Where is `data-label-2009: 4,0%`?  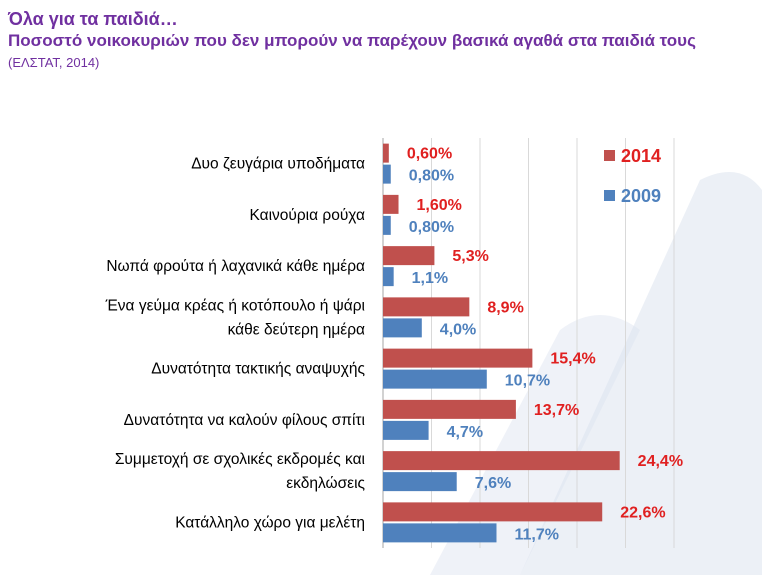 data-label-2009: 4,0% is located at coordinates (458, 329).